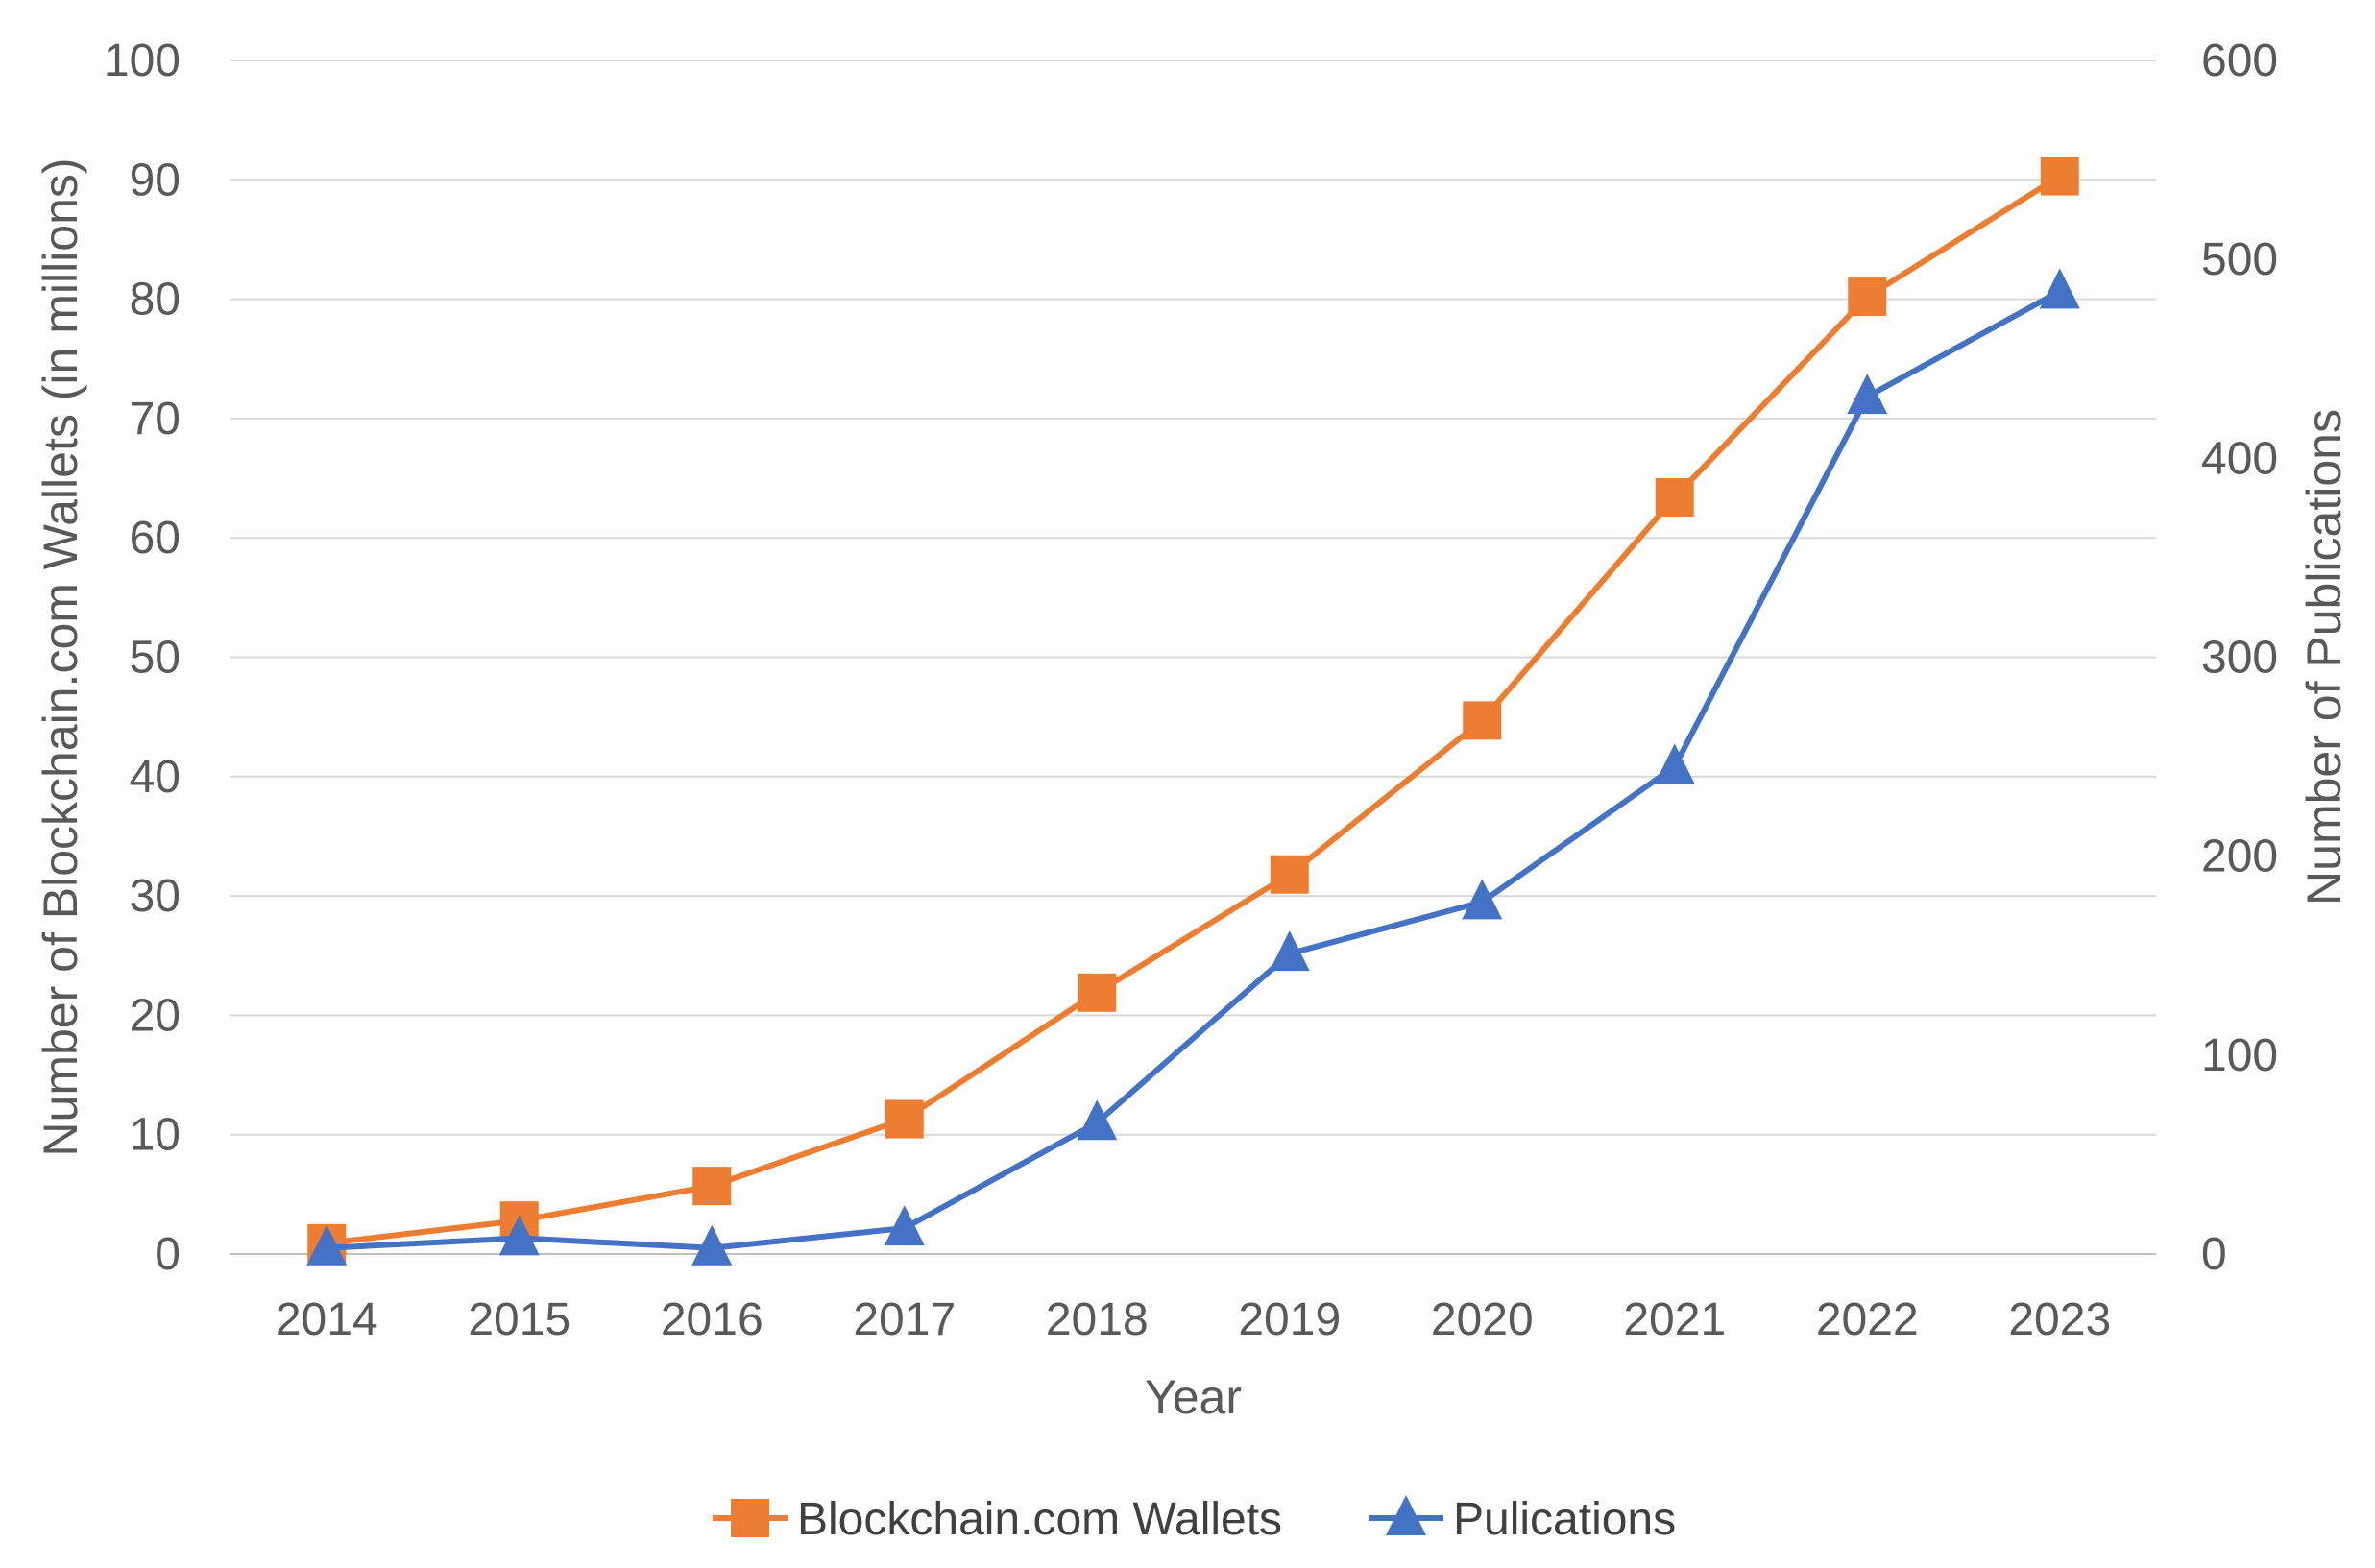 The image size is (2375, 1568). I want to click on left-tick-label: 70, so click(156, 419).